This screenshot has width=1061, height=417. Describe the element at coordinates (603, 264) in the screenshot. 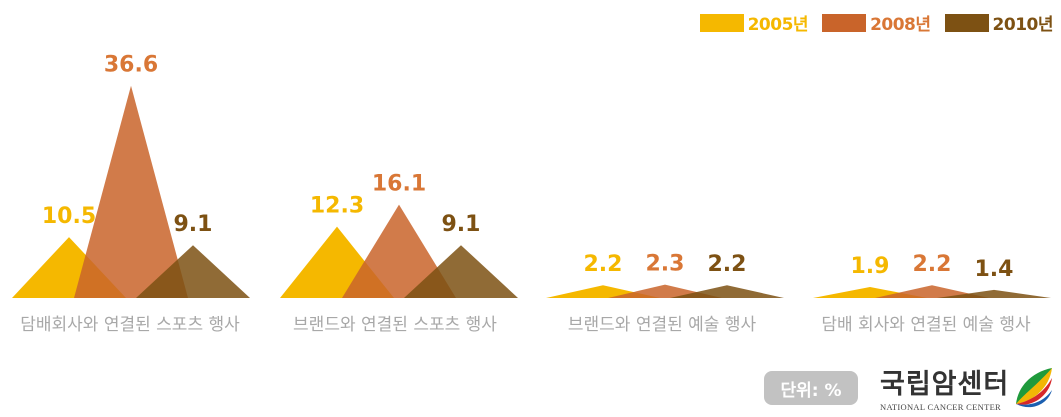

I see `data-label-2005-cat3: 2.2` at that location.